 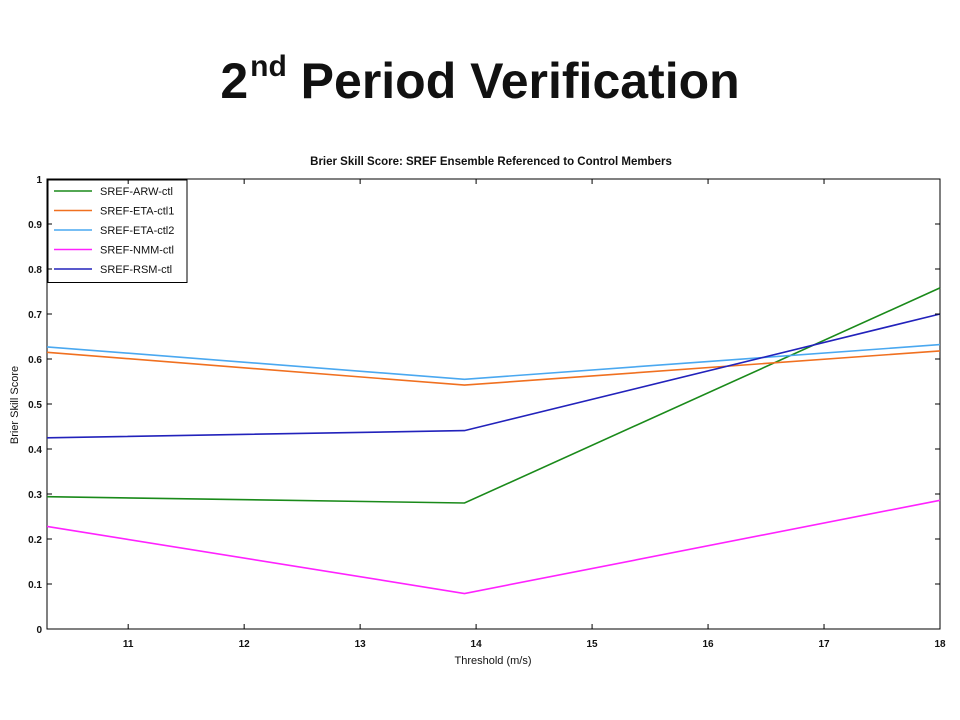 I want to click on slide-title-main: 2, so click(x=234, y=81).